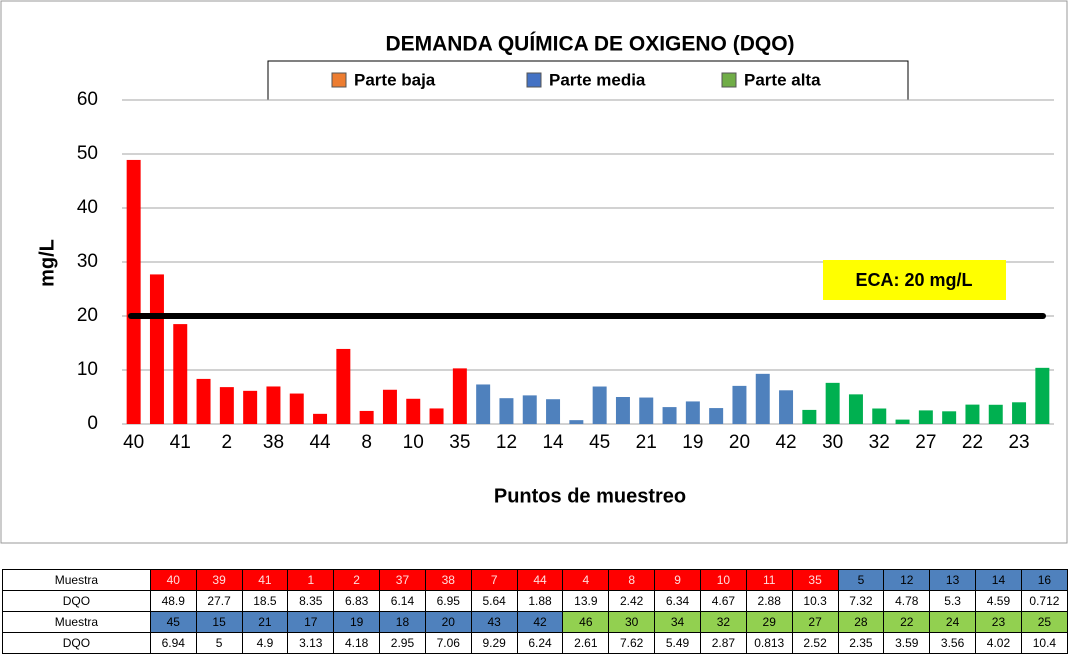 This screenshot has width=1068, height=659. What do you see at coordinates (402, 622) in the screenshot?
I see `table-cell: 18` at bounding box center [402, 622].